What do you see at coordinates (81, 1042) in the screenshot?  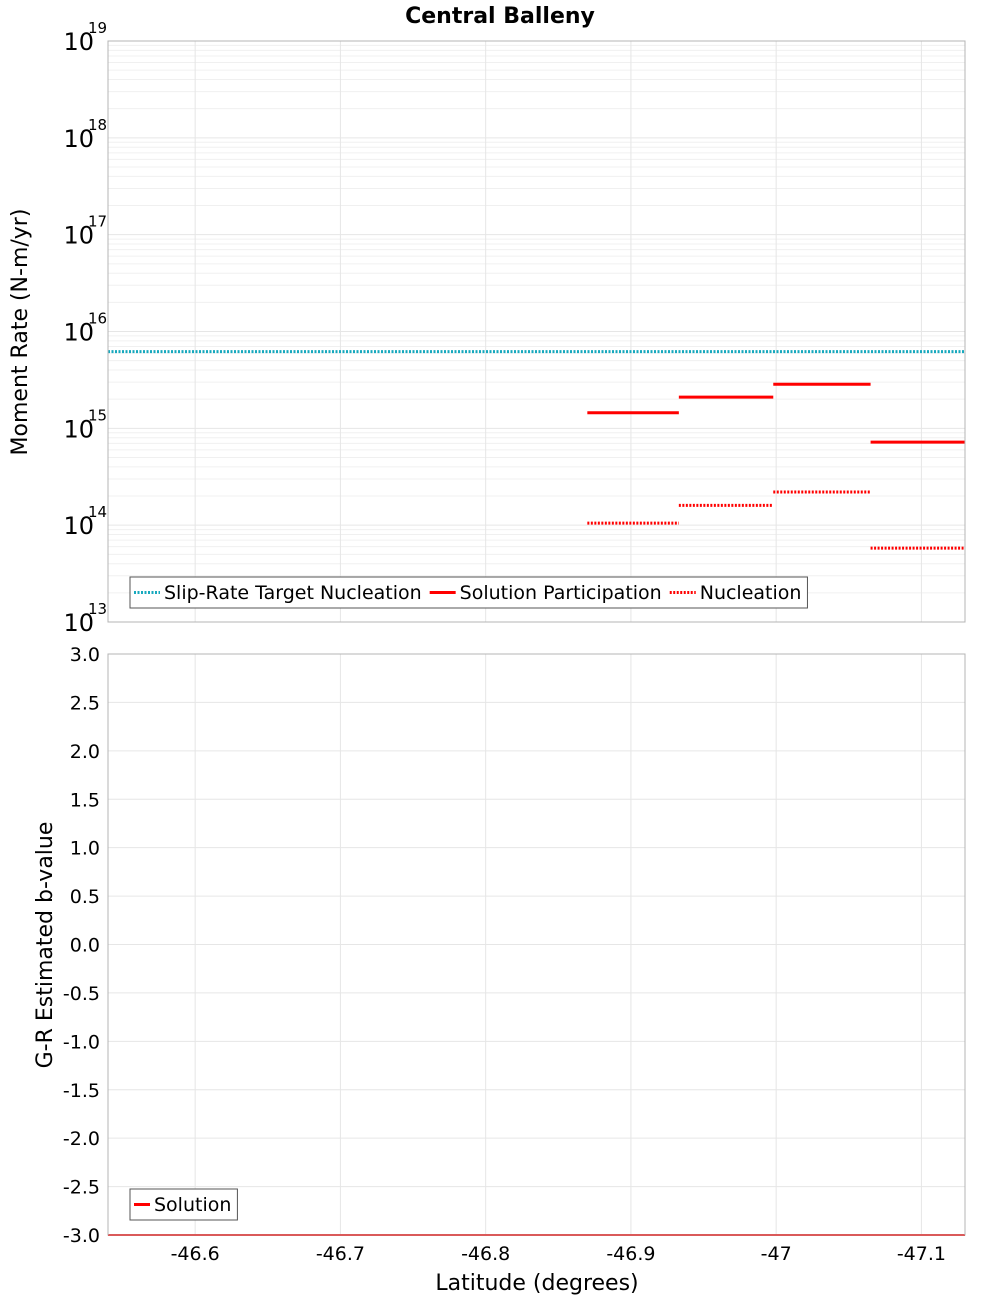 I see `y-tick-label: -1.0` at bounding box center [81, 1042].